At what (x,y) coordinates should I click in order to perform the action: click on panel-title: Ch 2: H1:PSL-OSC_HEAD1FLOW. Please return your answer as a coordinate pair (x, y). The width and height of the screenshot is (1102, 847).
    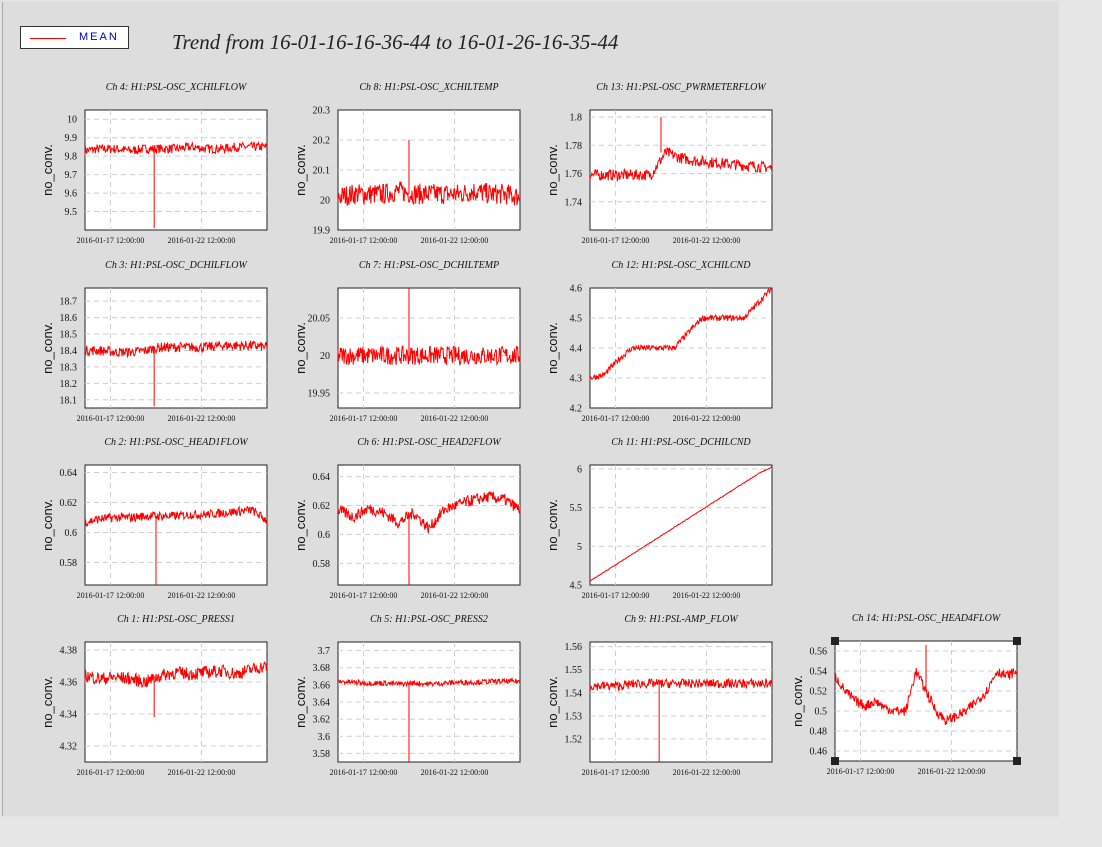
    Looking at the image, I should click on (176, 442).